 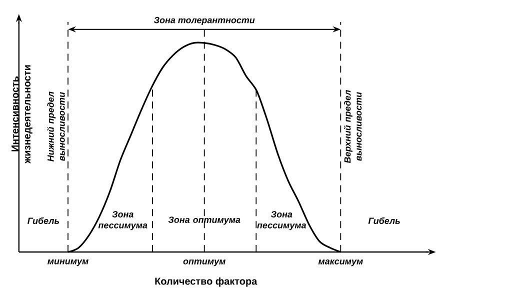 What do you see at coordinates (204, 21) in the screenshot?
I see `text: Зона толерантности` at bounding box center [204, 21].